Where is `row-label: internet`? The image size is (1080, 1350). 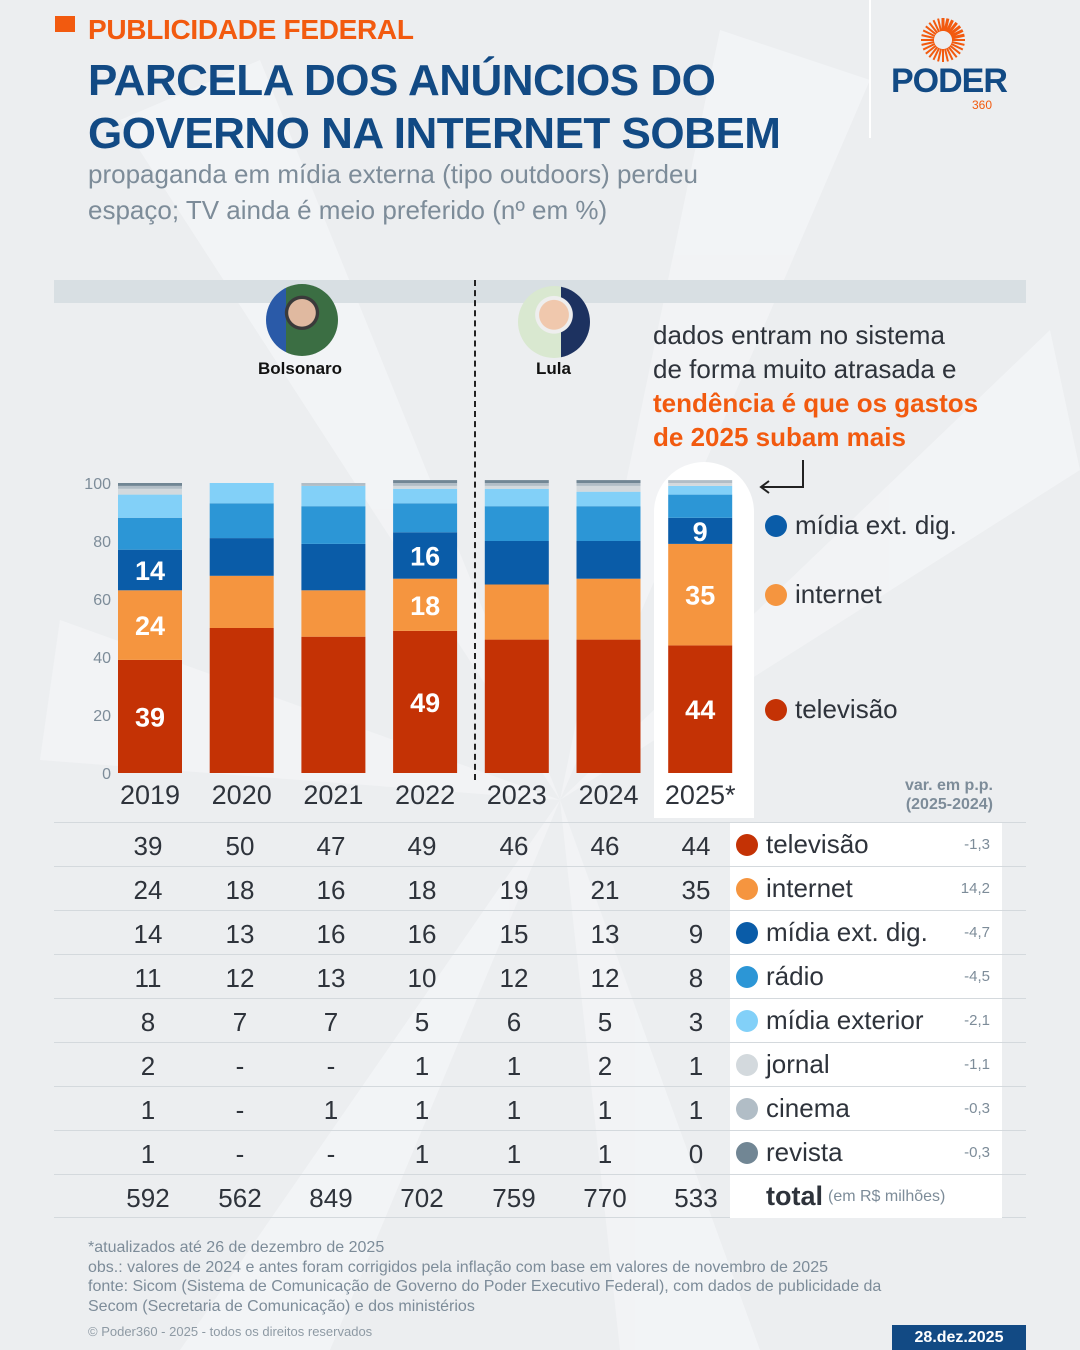
row-label: internet is located at coordinates (809, 888).